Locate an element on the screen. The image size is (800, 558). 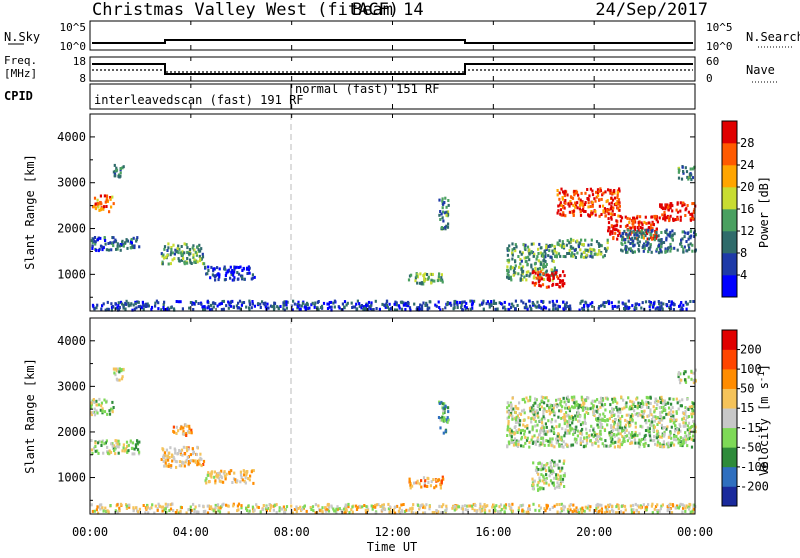
power-ytick-label: 3000 is located at coordinates (71, 183).